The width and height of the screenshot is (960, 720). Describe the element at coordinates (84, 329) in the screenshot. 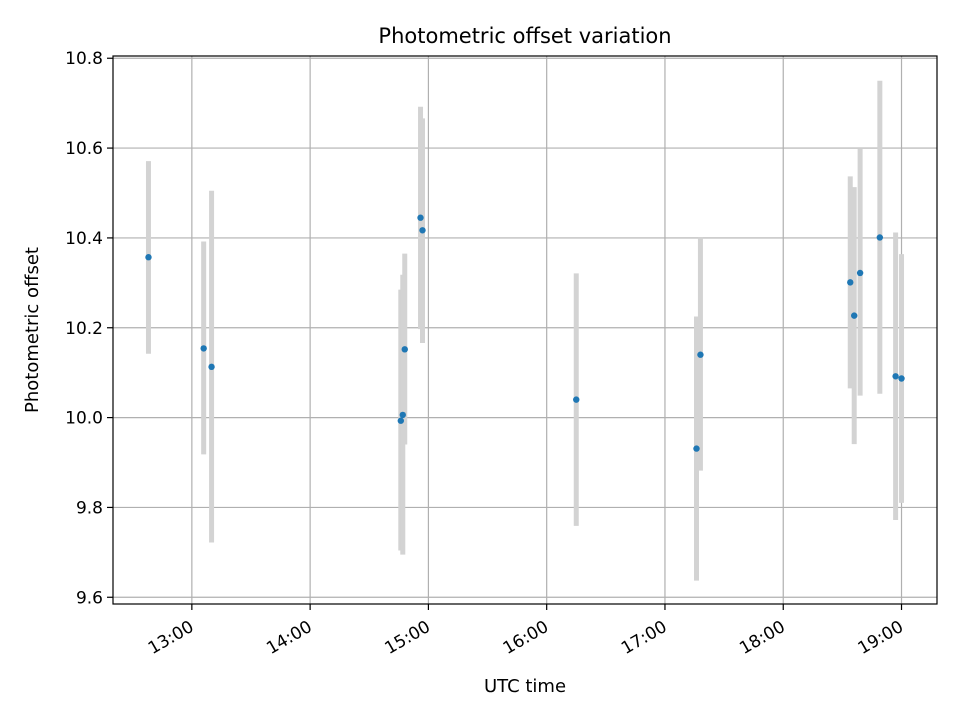

I see `y-tick-label: 10.2` at that location.